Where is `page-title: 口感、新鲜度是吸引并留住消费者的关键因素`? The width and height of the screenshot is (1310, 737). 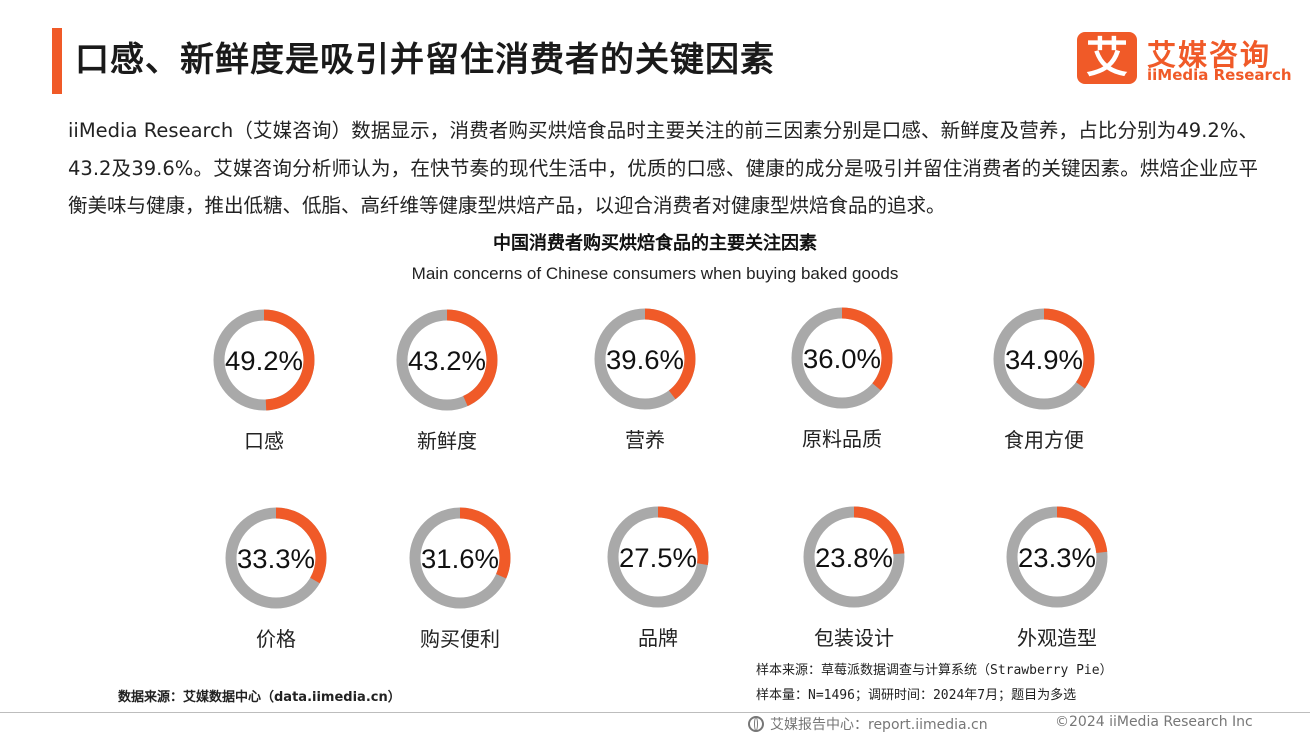
page-title: 口感、新鲜度是吸引并留住消费者的关键因素 is located at coordinates (425, 60).